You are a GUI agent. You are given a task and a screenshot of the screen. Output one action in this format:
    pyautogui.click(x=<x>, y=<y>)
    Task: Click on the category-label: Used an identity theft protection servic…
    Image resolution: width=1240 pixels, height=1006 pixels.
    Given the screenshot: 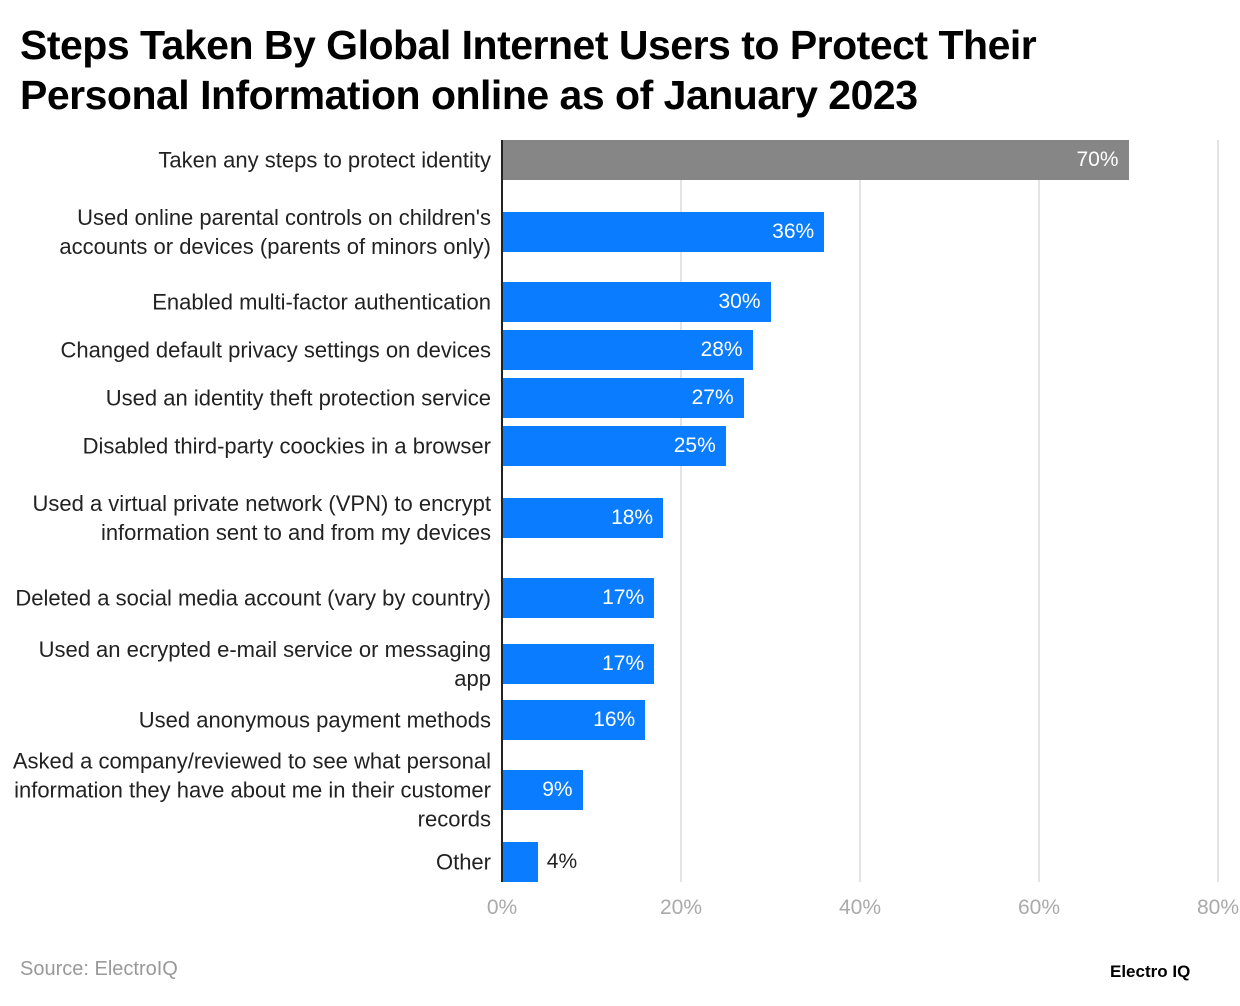 What is the action you would take?
    pyautogui.click(x=298, y=398)
    